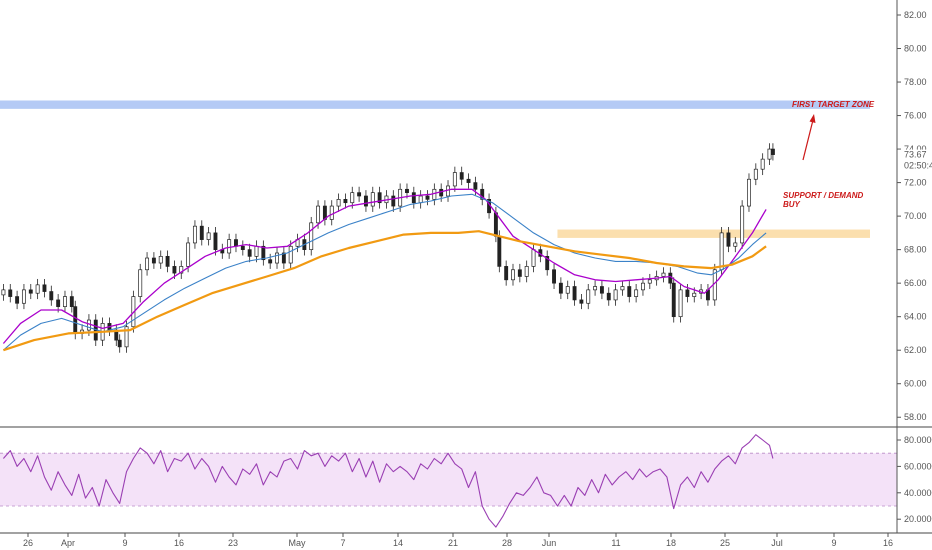 The width and height of the screenshot is (932, 550). What do you see at coordinates (918, 466) in the screenshot?
I see `rsi-tick-label: 60.0000` at bounding box center [918, 466].